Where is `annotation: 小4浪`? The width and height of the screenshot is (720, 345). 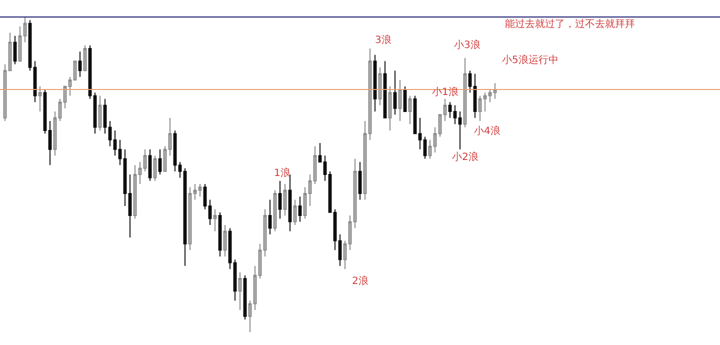 annotation: 小4浪 is located at coordinates (487, 131).